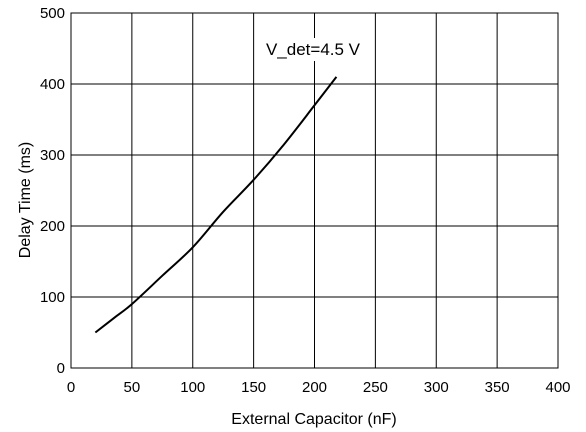  Describe the element at coordinates (71, 387) in the screenshot. I see `x-tick-label: 0` at that location.